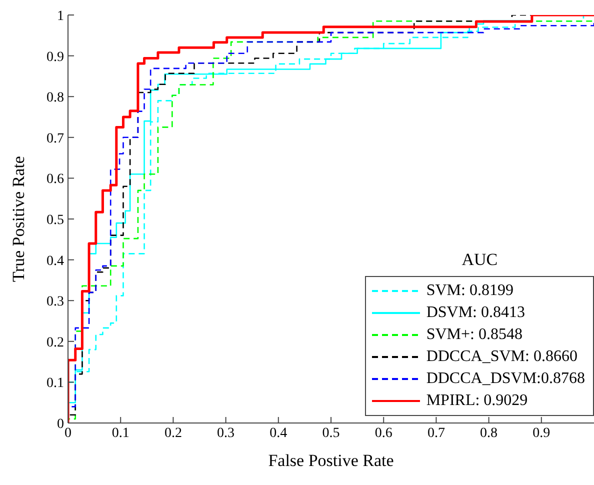 This screenshot has width=594, height=485. I want to click on x-tick-label: 0.2, so click(173, 433).